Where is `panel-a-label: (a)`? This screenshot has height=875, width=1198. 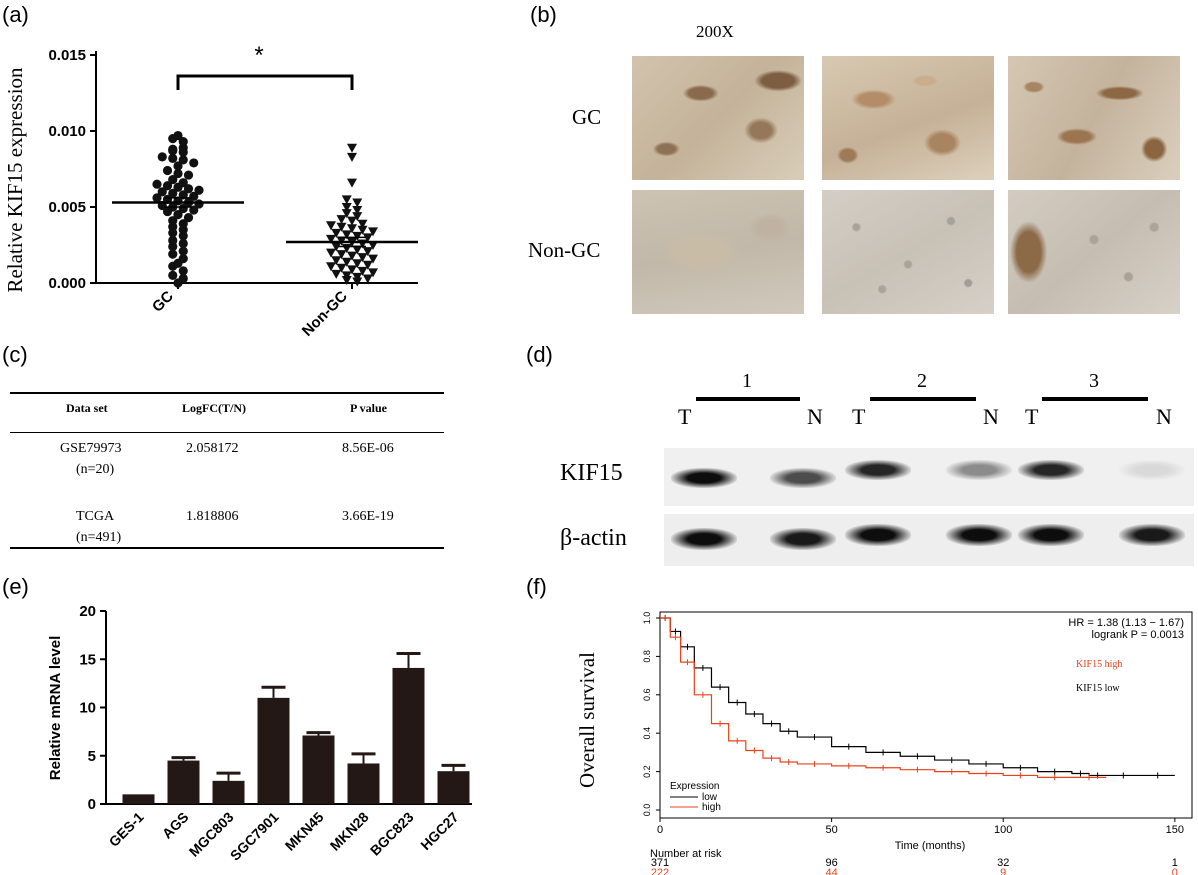 panel-a-label: (a) is located at coordinates (15, 14).